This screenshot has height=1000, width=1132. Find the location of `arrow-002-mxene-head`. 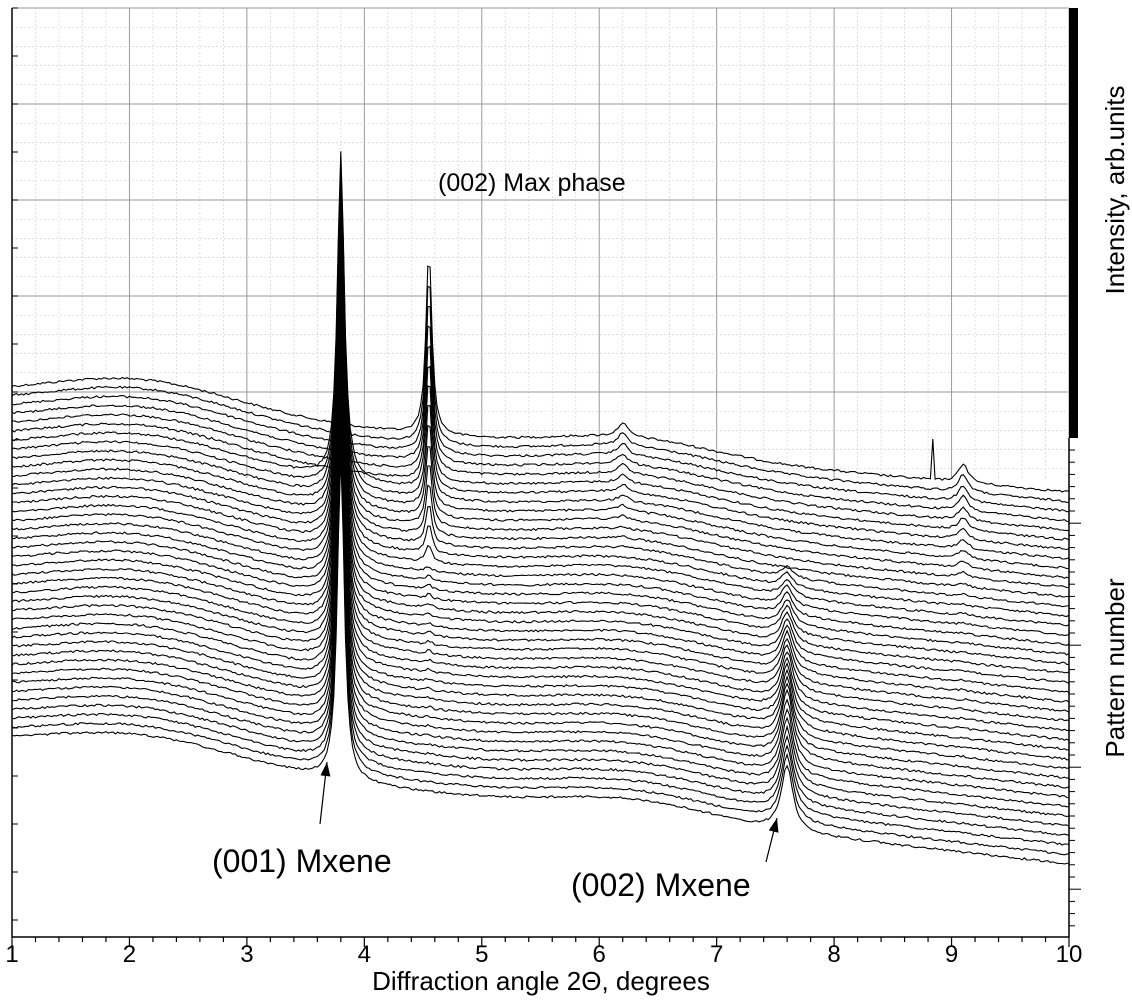

arrow-002-mxene-head is located at coordinates (773, 825).